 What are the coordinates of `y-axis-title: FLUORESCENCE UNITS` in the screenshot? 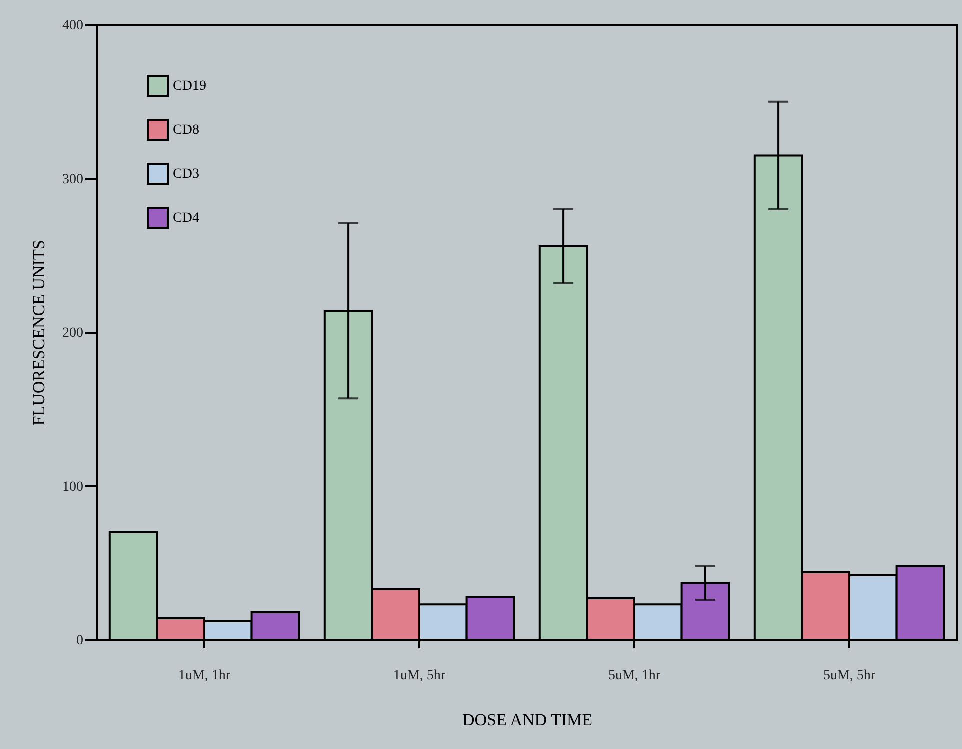 It's located at (39, 333).